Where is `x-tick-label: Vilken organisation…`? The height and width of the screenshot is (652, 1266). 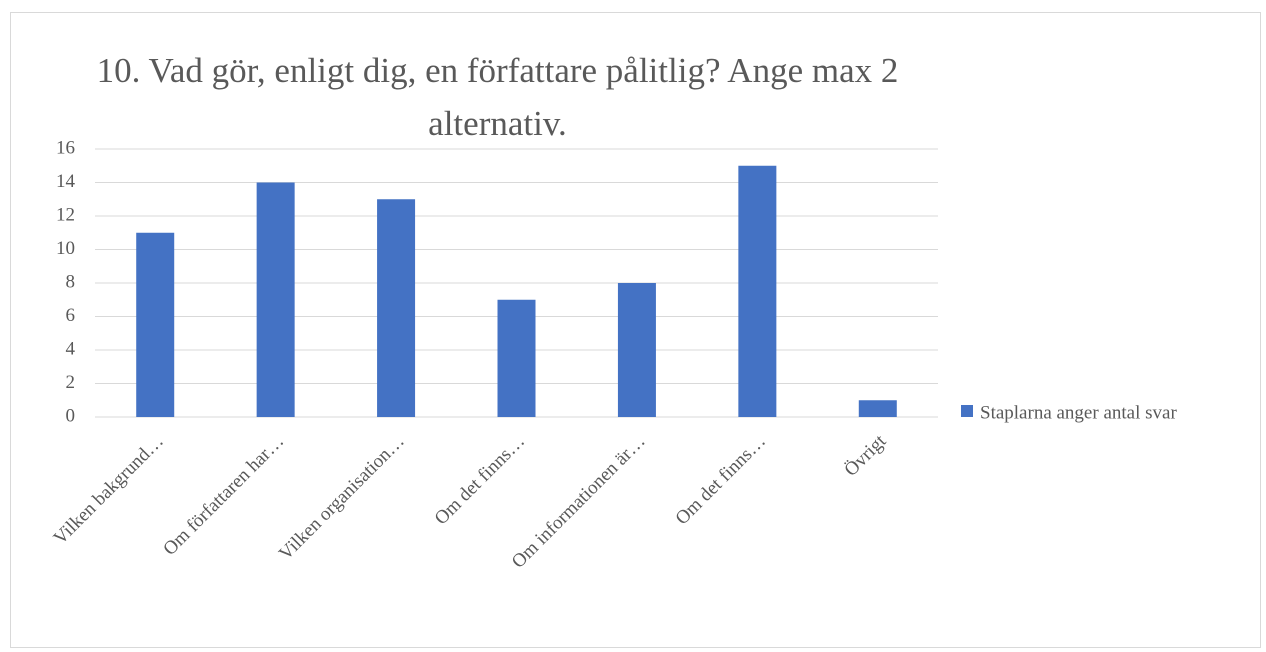 x-tick-label: Vilken organisation… is located at coordinates (342, 498).